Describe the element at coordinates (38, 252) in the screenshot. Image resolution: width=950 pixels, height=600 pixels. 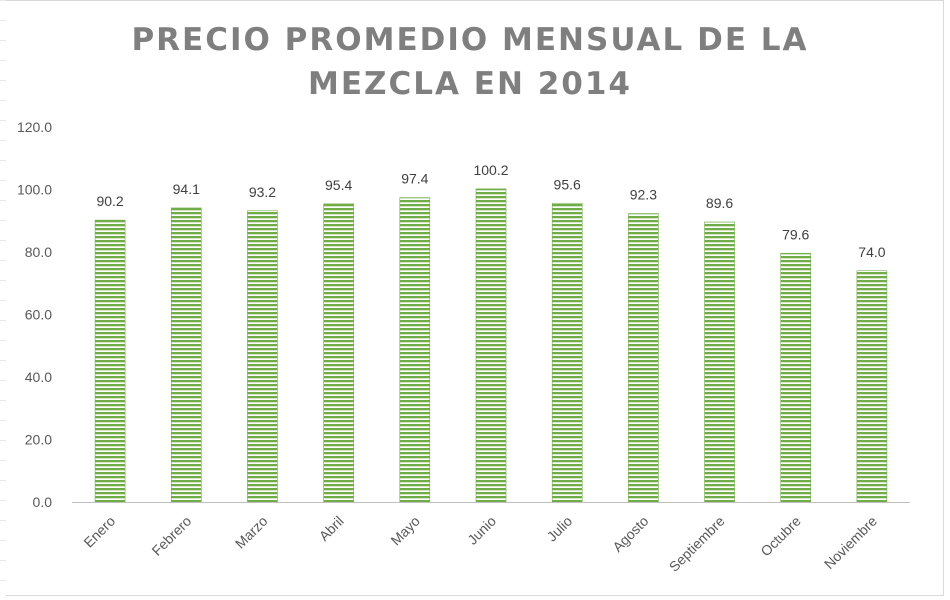
I see `y-tick-label: 80.0` at that location.